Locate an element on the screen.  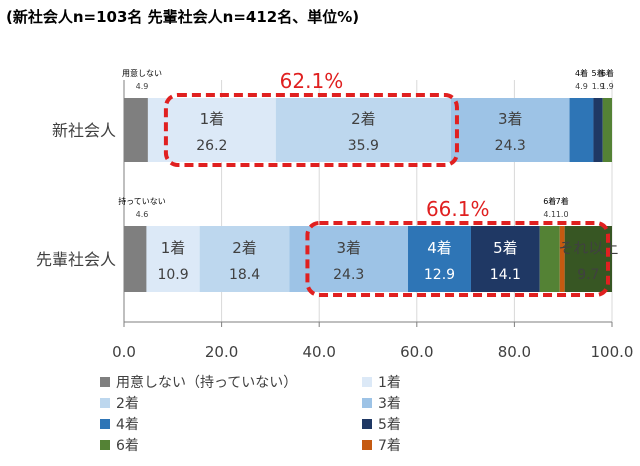
legend-item: 3着 is located at coordinates (381, 403).